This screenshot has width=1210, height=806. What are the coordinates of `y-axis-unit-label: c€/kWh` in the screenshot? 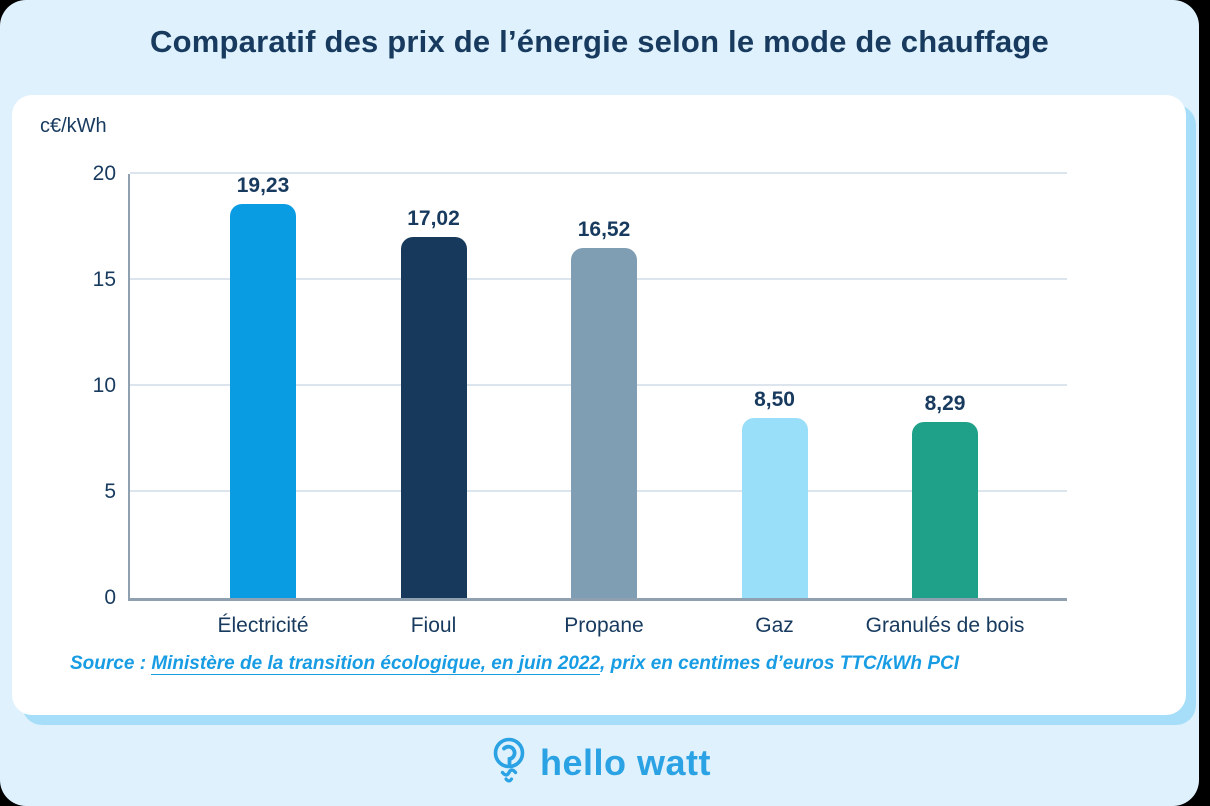 It's located at (73, 126).